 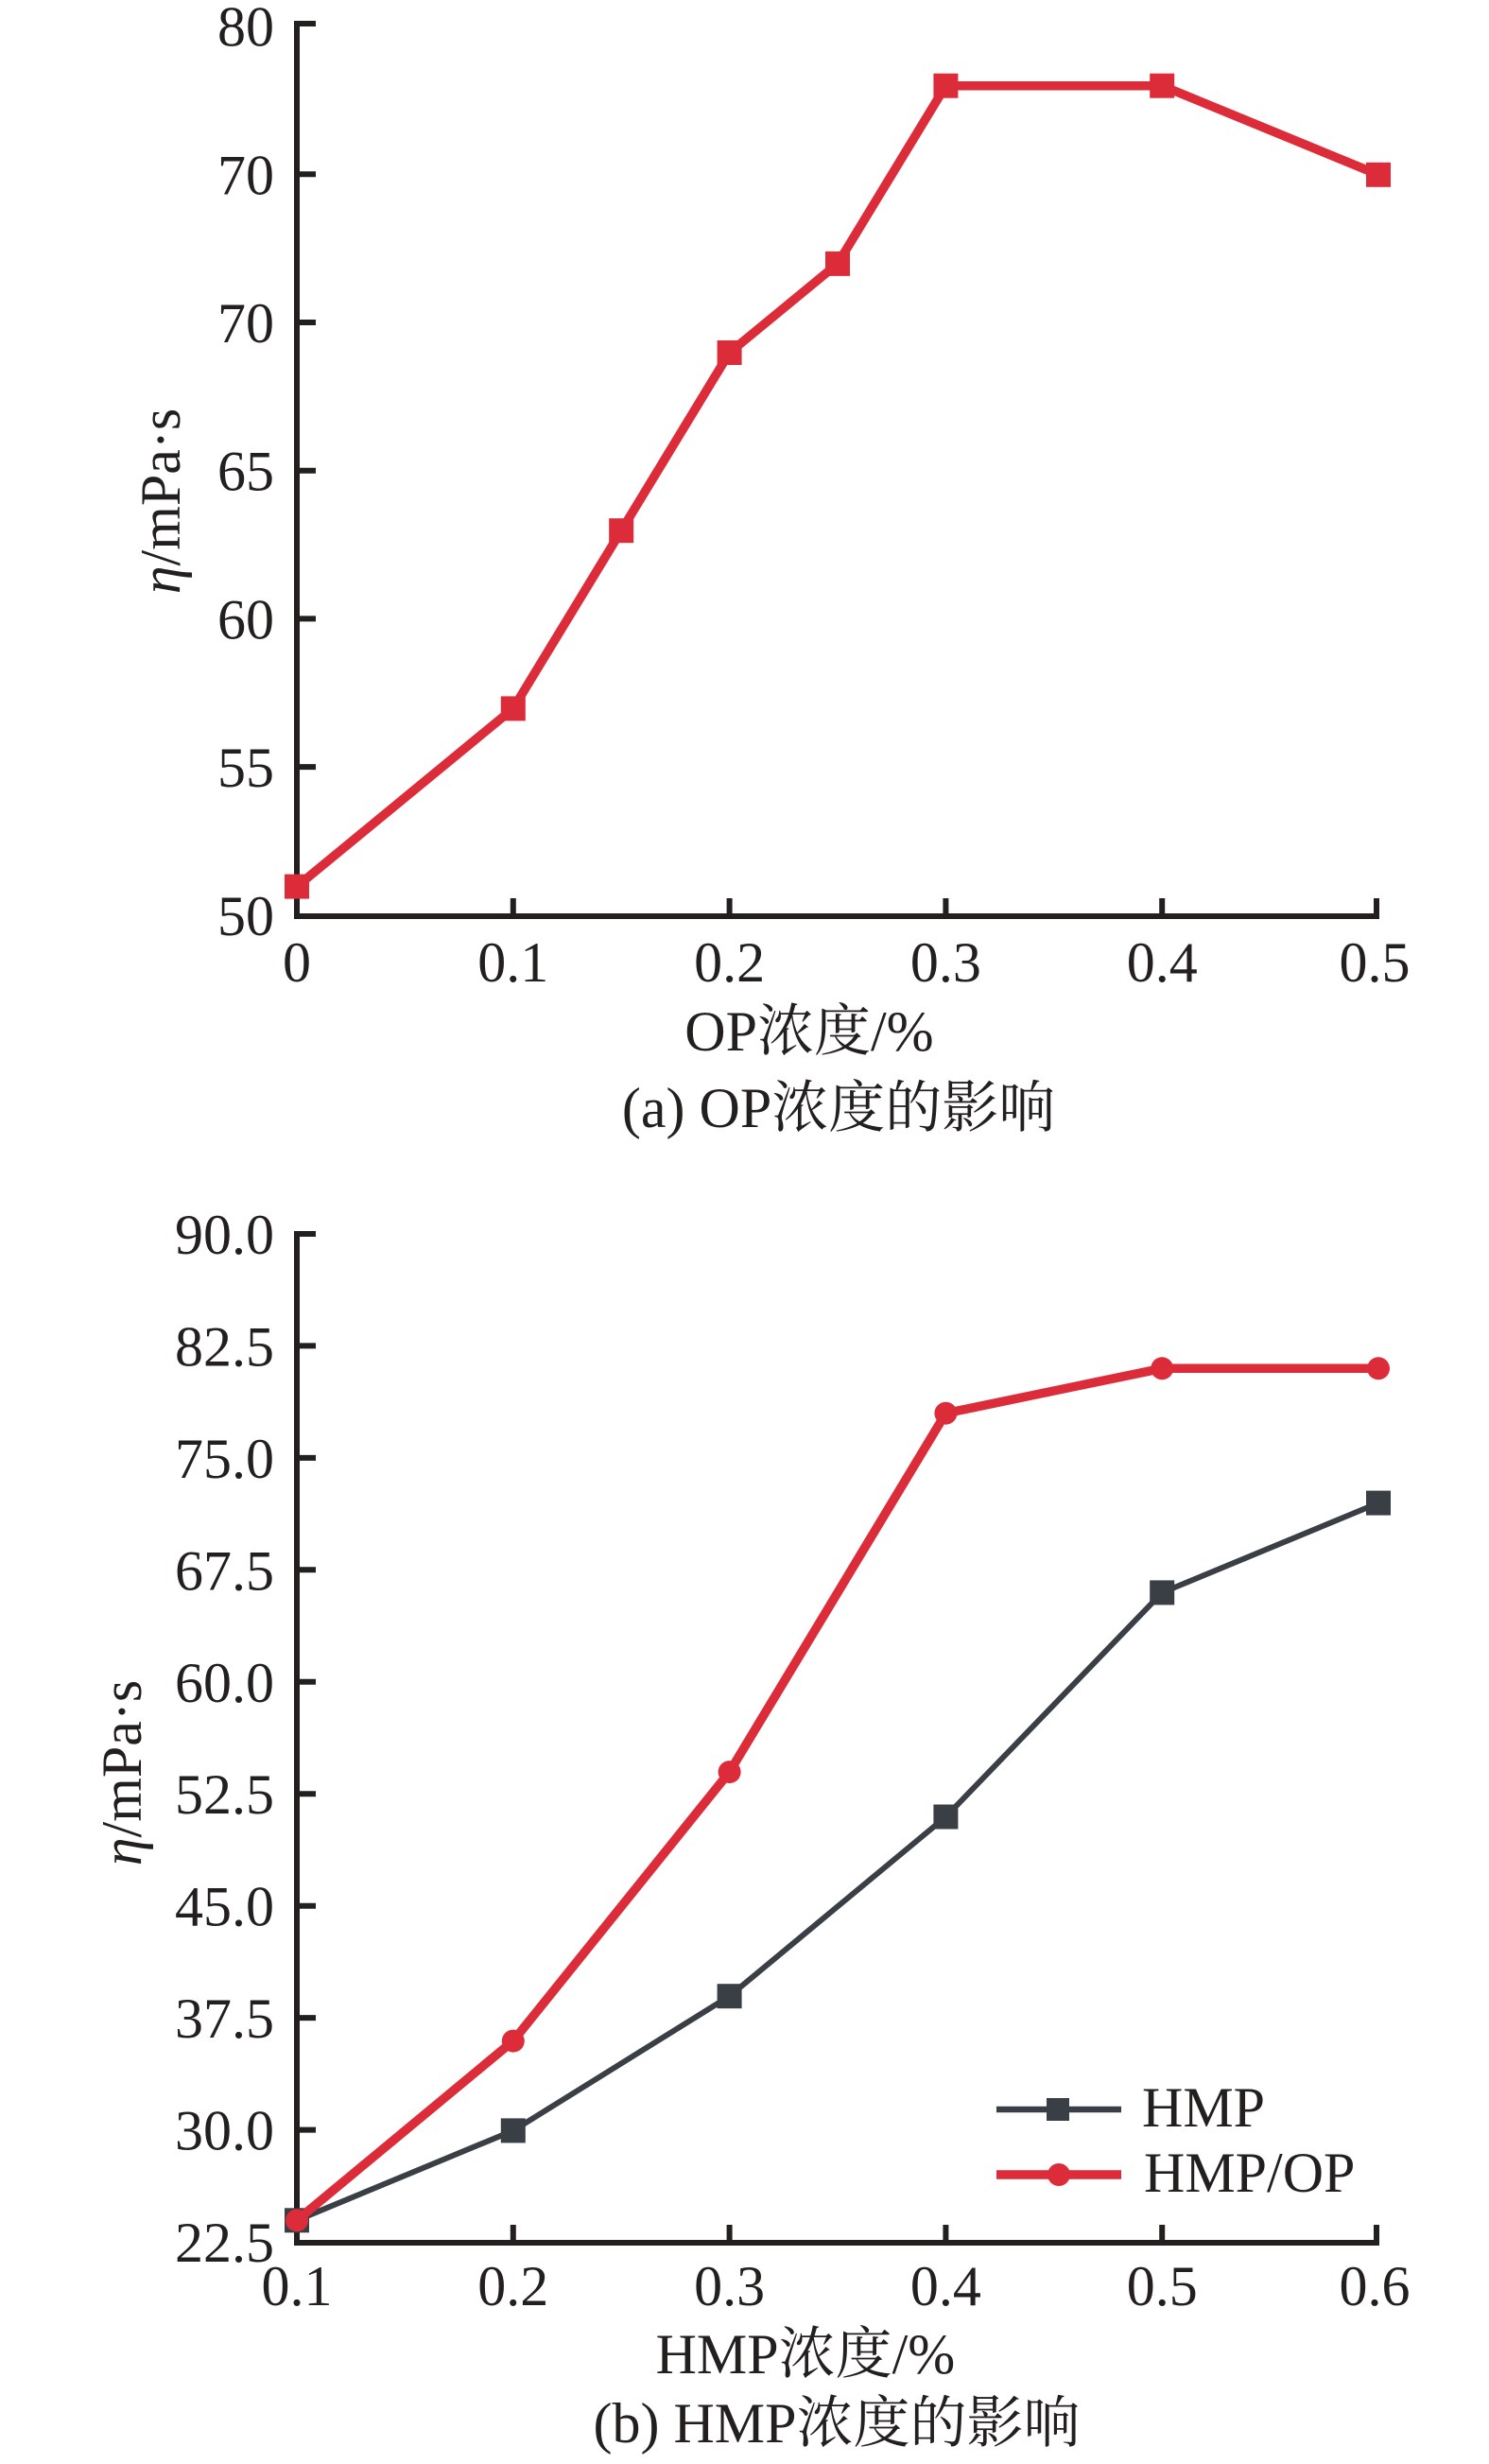 What do you see at coordinates (224, 2018) in the screenshot?
I see `svg-text: 37.5` at bounding box center [224, 2018].